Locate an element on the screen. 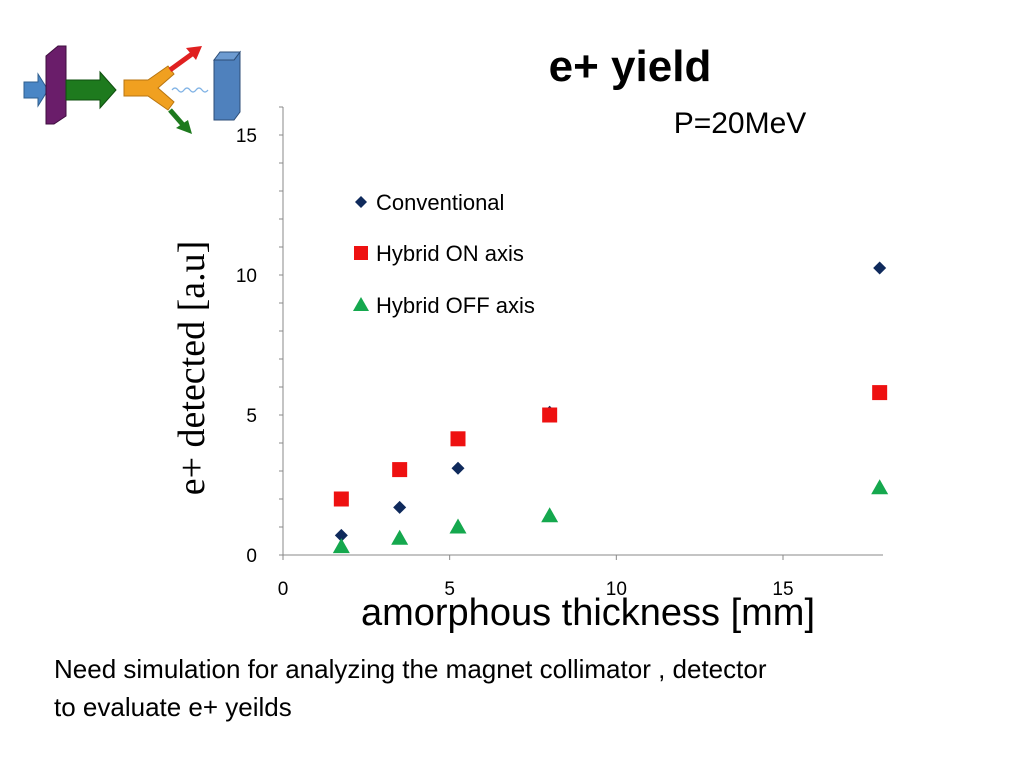 The height and width of the screenshot is (768, 1024). legend-label: Conventional is located at coordinates (440, 202).